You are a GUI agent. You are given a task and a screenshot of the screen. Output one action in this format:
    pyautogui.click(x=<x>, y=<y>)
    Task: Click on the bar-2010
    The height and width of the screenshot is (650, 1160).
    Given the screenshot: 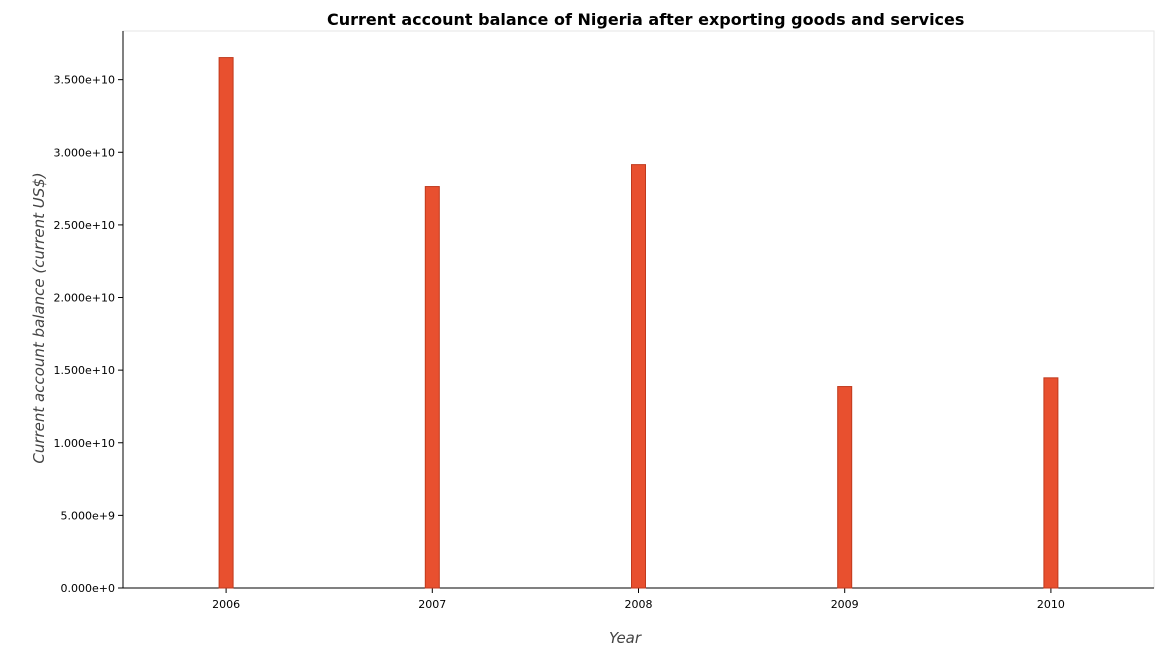 What is the action you would take?
    pyautogui.click(x=1051, y=483)
    